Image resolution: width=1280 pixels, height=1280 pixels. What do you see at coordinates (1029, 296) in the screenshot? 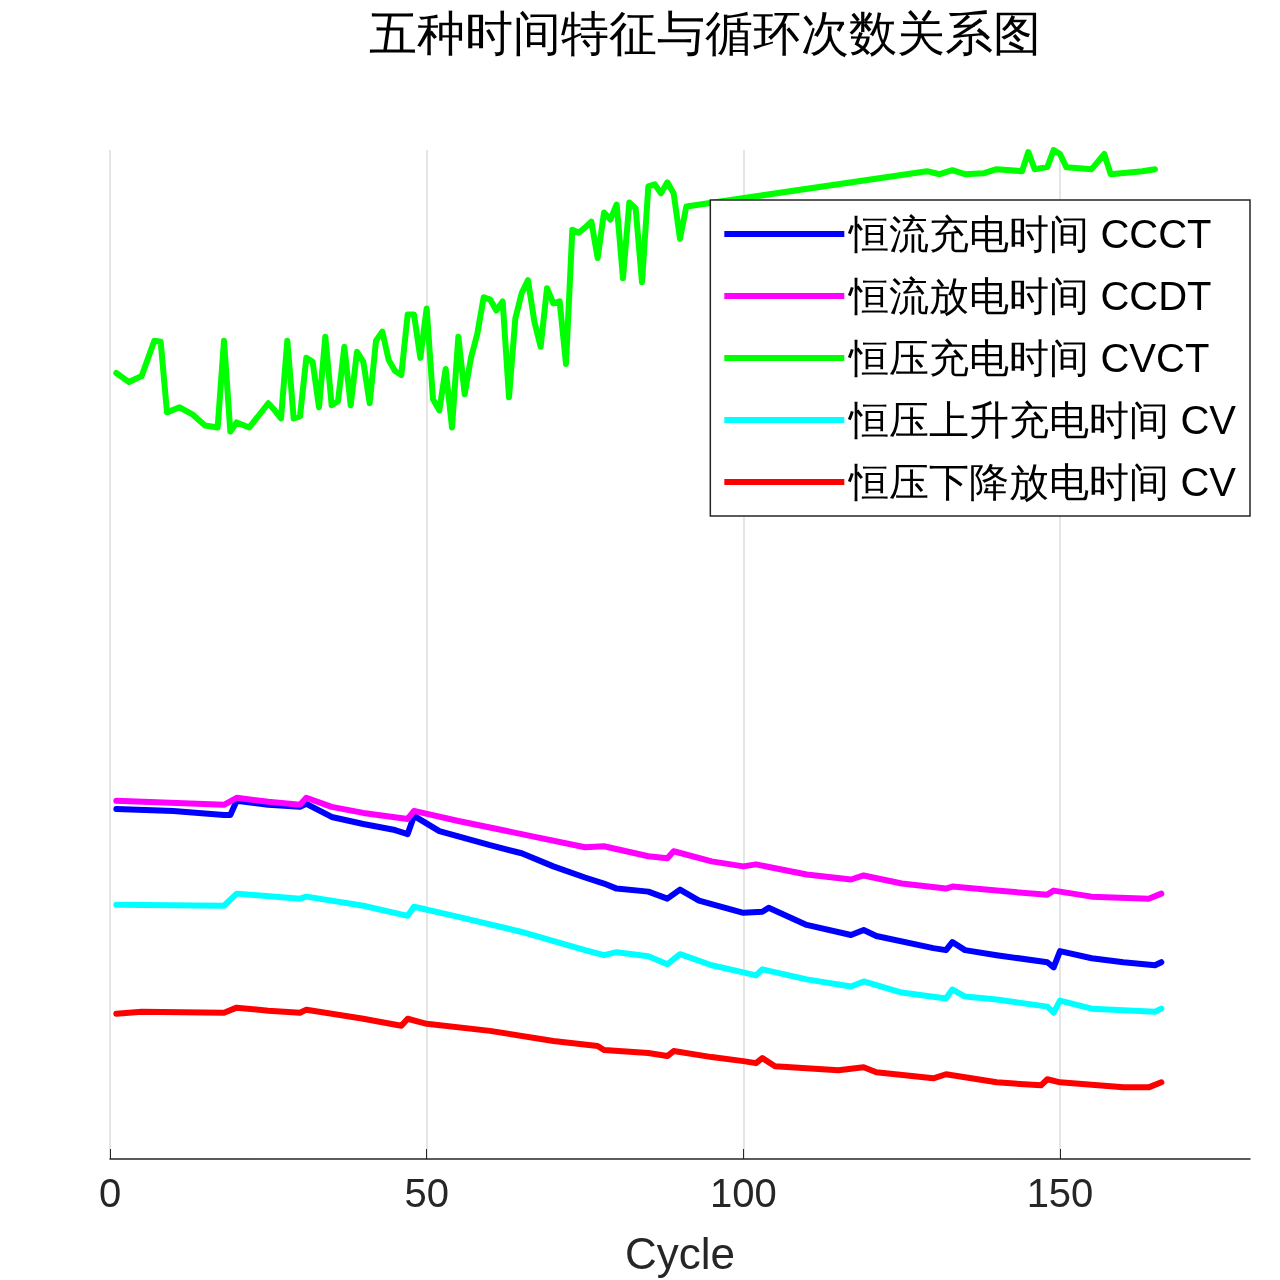
I see `legend-label: 恒流放电时间 CCDT` at bounding box center [1029, 296].